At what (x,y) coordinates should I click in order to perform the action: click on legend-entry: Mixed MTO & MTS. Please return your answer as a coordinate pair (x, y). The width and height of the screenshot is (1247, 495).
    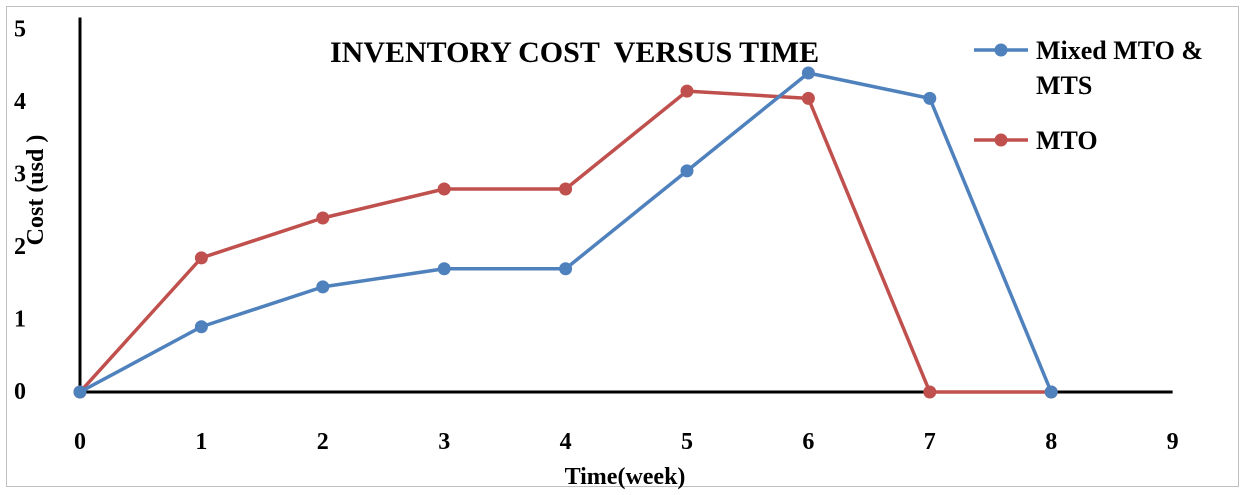
    Looking at the image, I should click on (1088, 68).